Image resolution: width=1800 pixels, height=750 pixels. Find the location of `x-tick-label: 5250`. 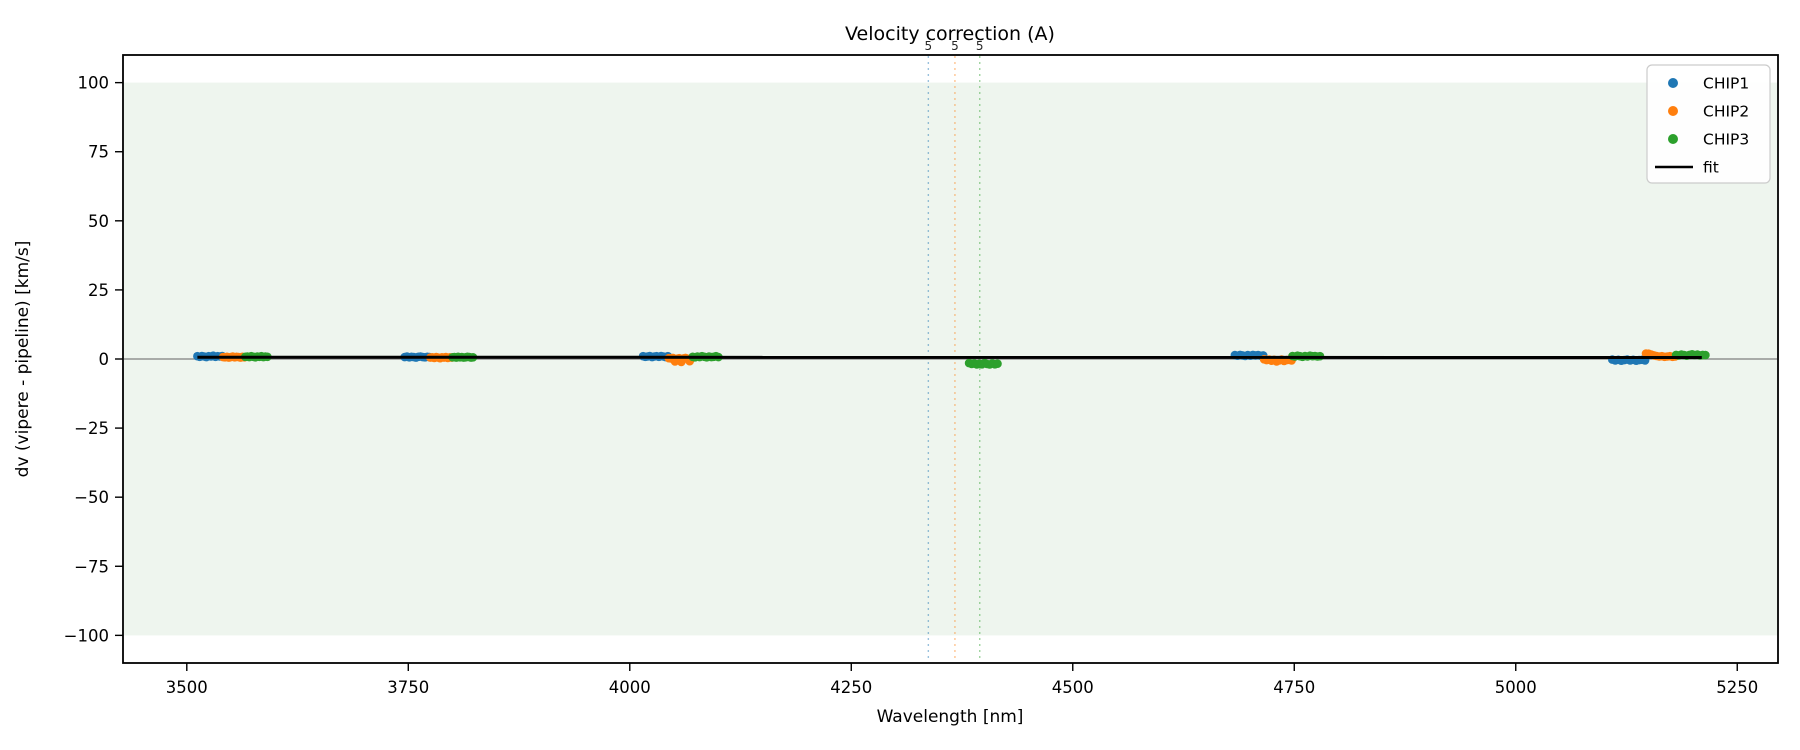

x-tick-label: 5250 is located at coordinates (1737, 687).